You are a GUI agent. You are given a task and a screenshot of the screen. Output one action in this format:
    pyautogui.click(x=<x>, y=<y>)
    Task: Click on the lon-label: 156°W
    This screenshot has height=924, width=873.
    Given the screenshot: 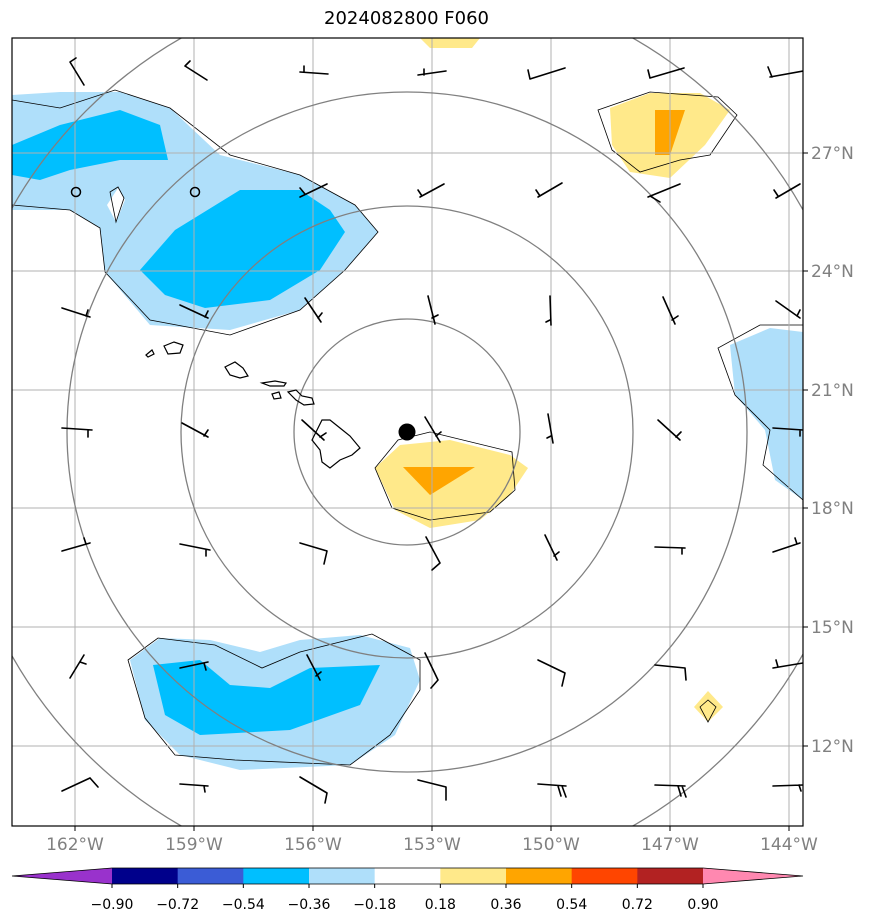 What is the action you would take?
    pyautogui.click(x=313, y=845)
    